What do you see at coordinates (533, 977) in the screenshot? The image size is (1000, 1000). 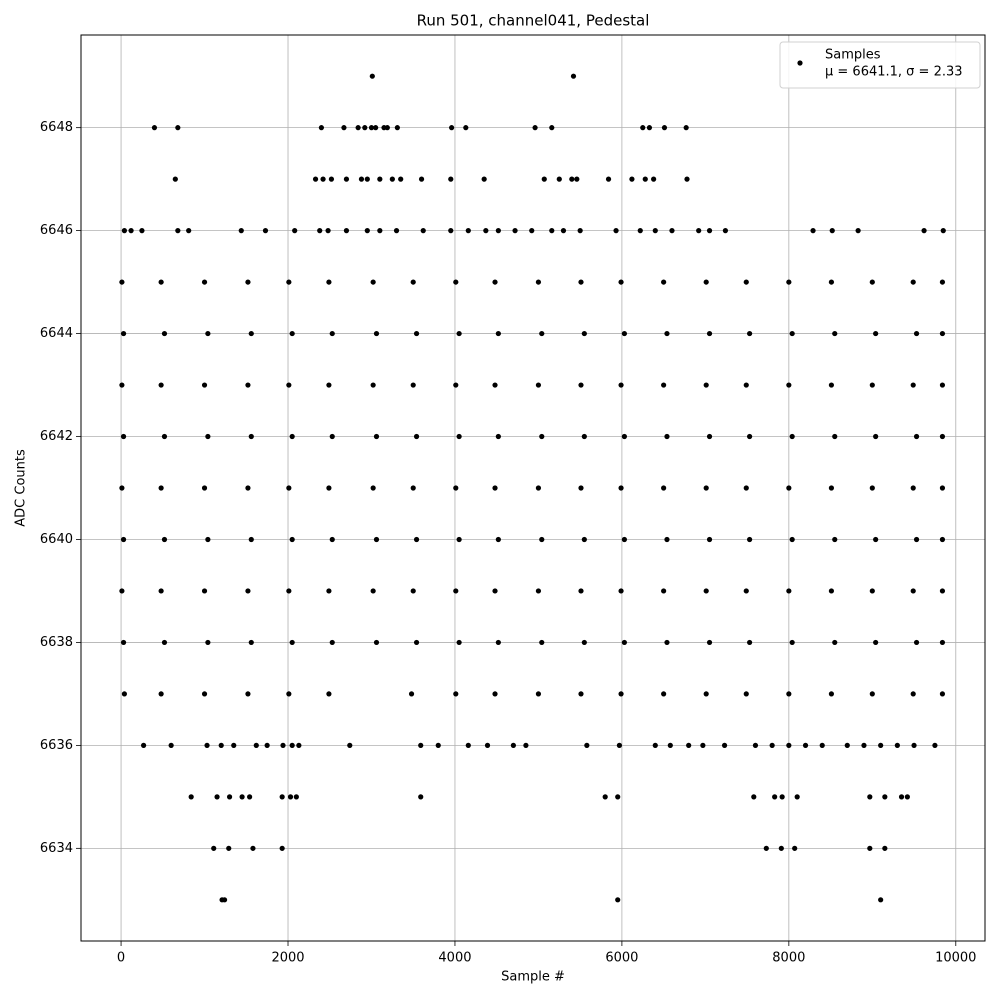 I see `x-axis-label: Sample #` at bounding box center [533, 977].